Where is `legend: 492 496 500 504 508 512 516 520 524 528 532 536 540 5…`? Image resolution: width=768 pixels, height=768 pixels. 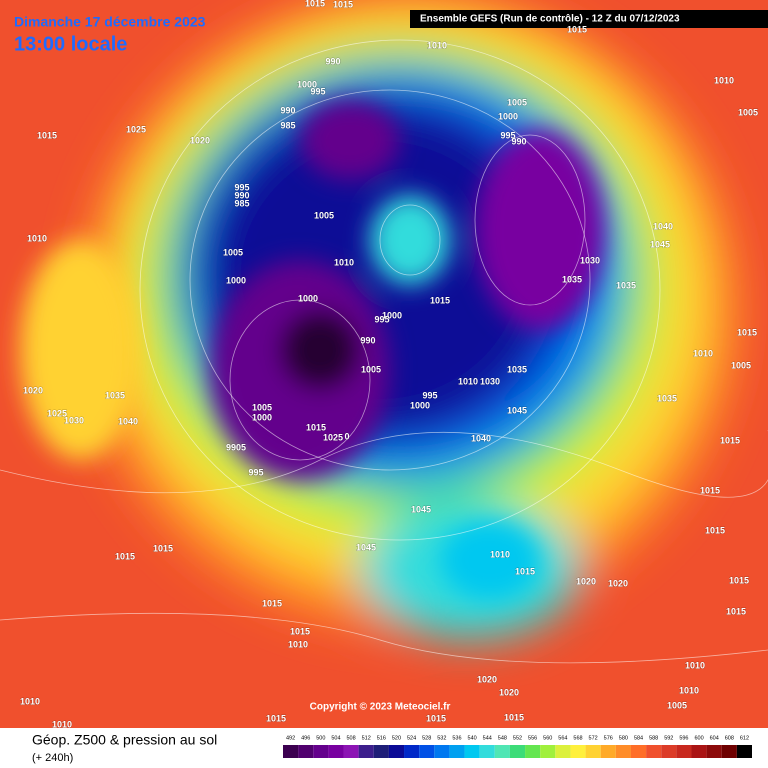
legend: 492 496 500 504 508 512 516 520 524 528 532 536 540 5… is located at coordinates (517, 746).